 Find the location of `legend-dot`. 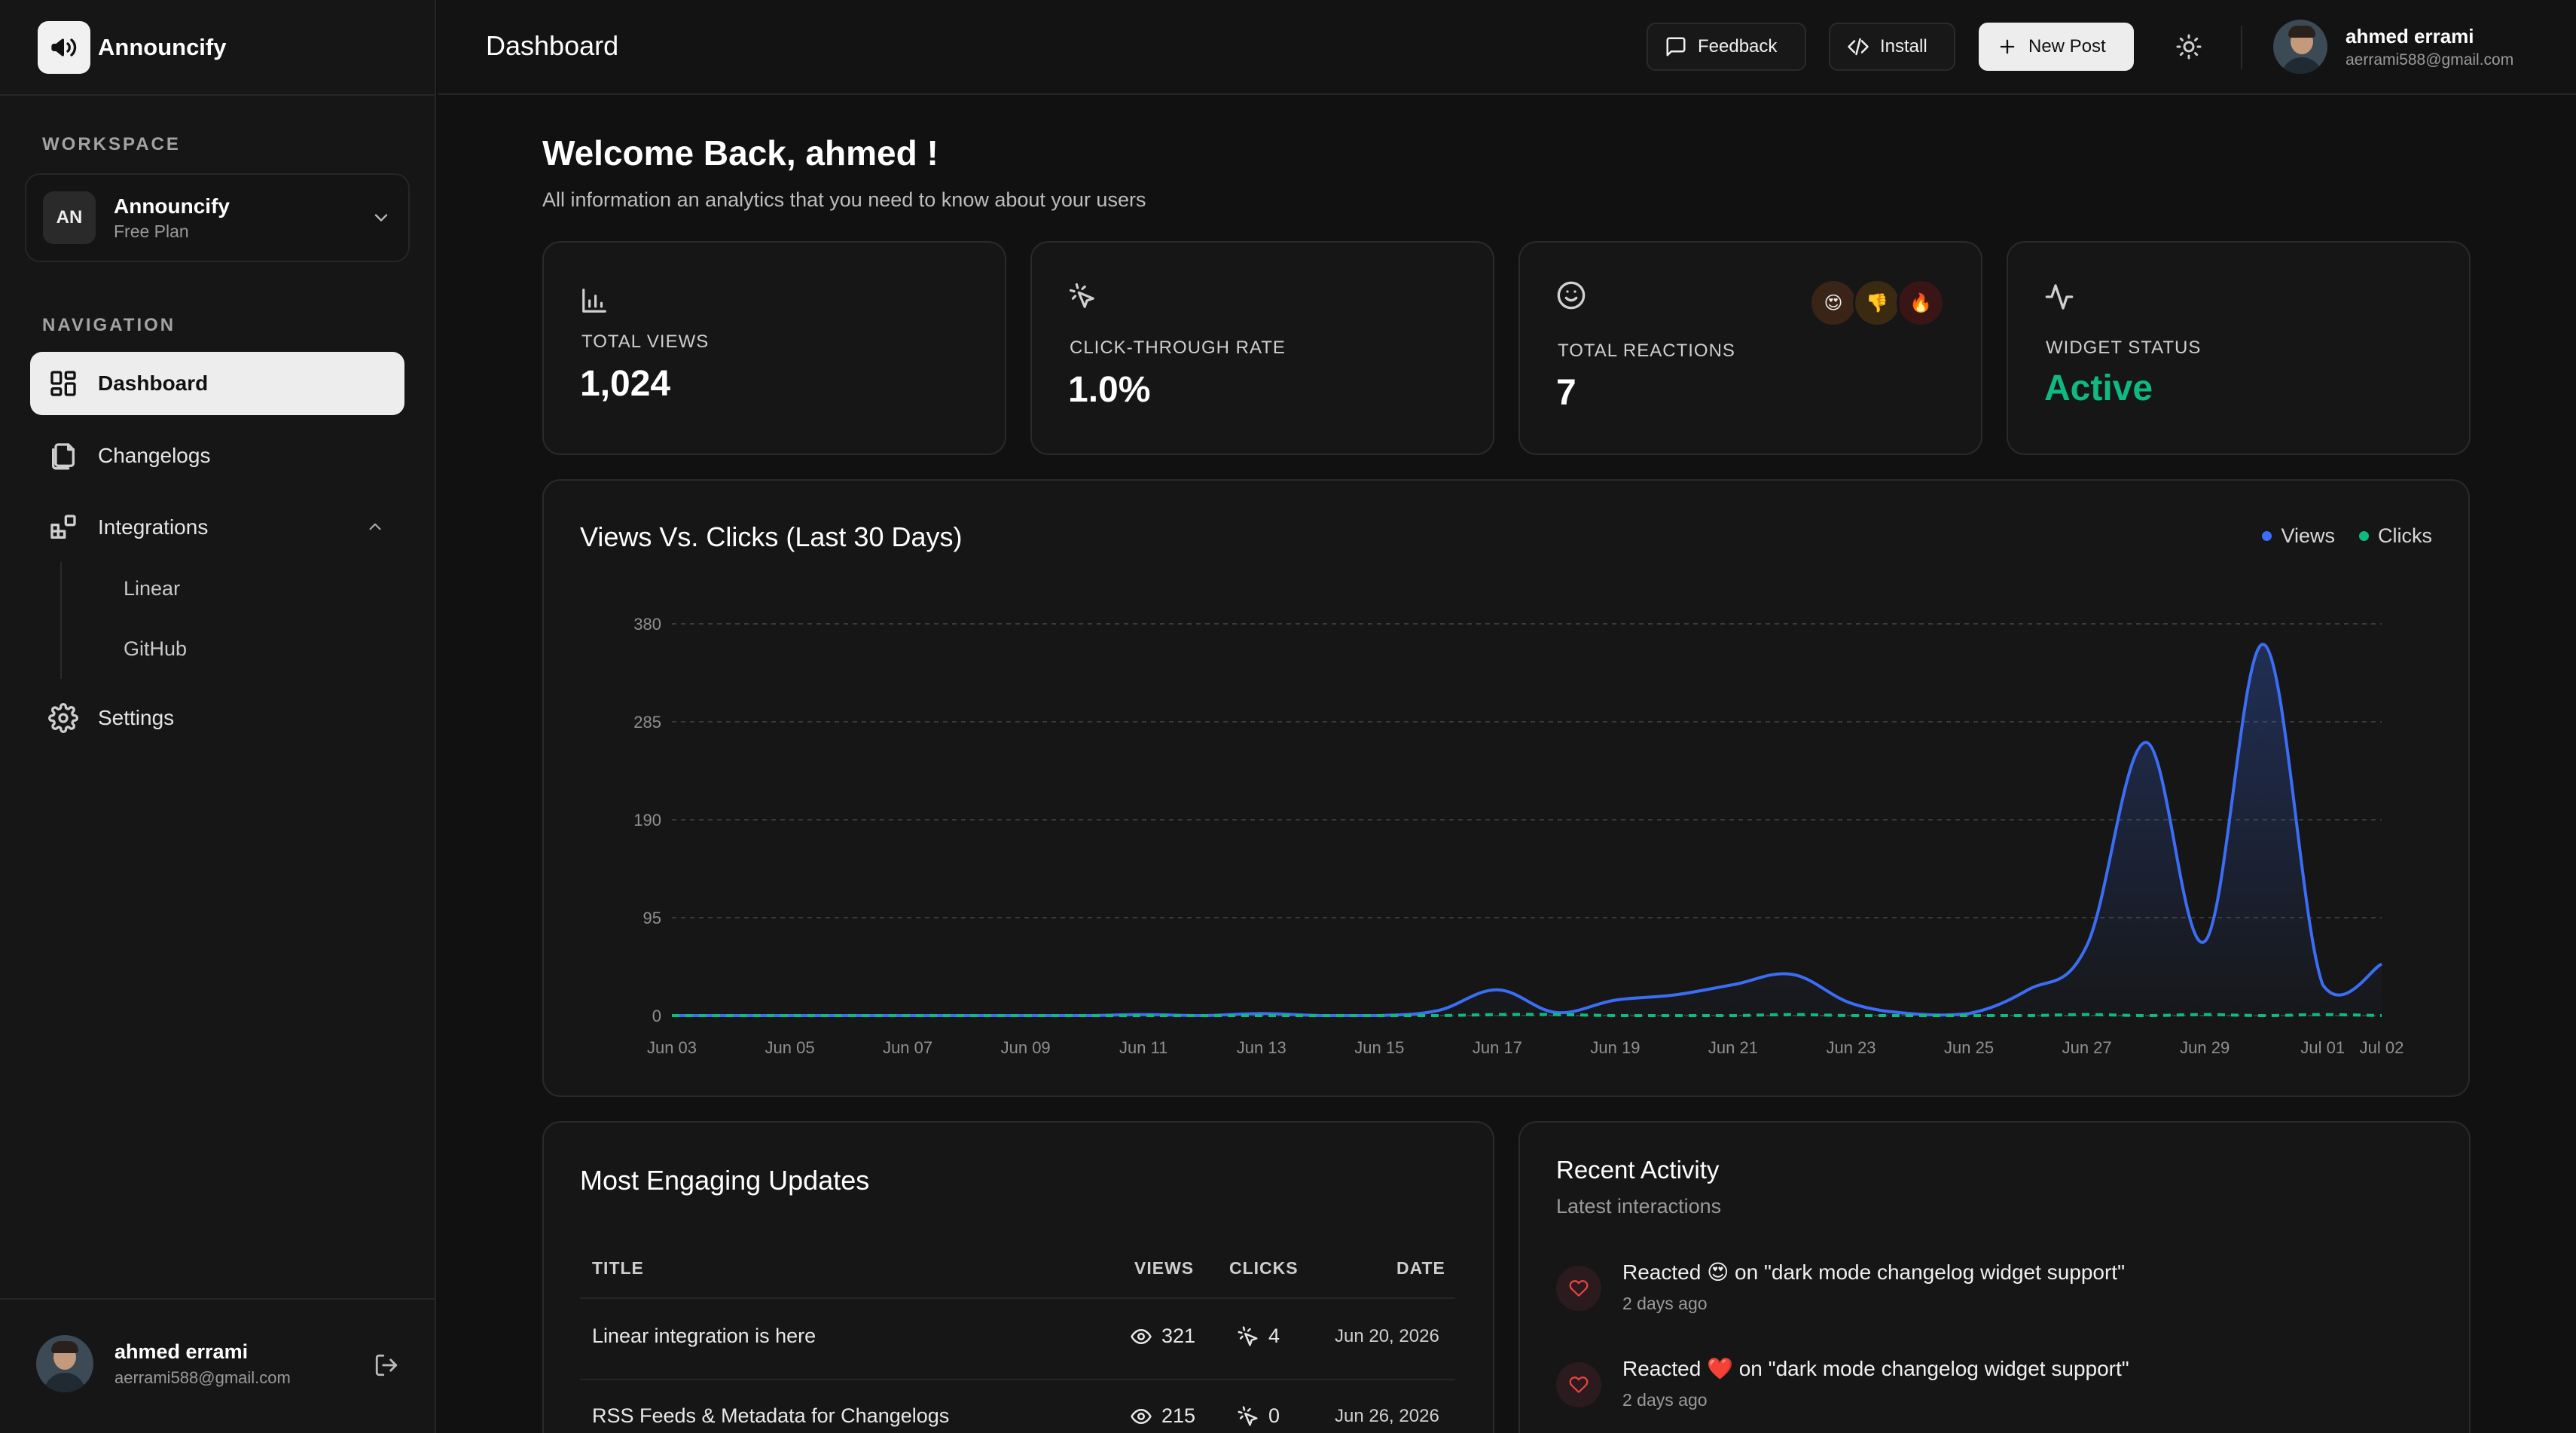

legend-dot is located at coordinates (2364, 536).